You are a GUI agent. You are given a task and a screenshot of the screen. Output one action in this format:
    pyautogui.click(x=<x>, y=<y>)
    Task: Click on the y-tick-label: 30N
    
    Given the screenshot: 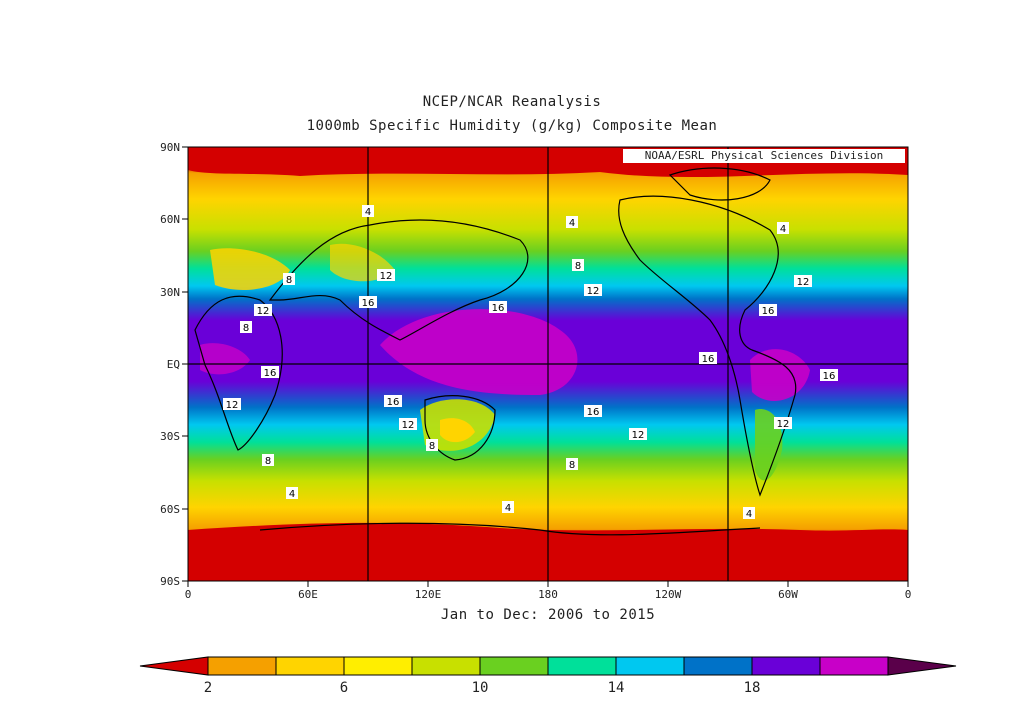 What is the action you would take?
    pyautogui.click(x=170, y=292)
    